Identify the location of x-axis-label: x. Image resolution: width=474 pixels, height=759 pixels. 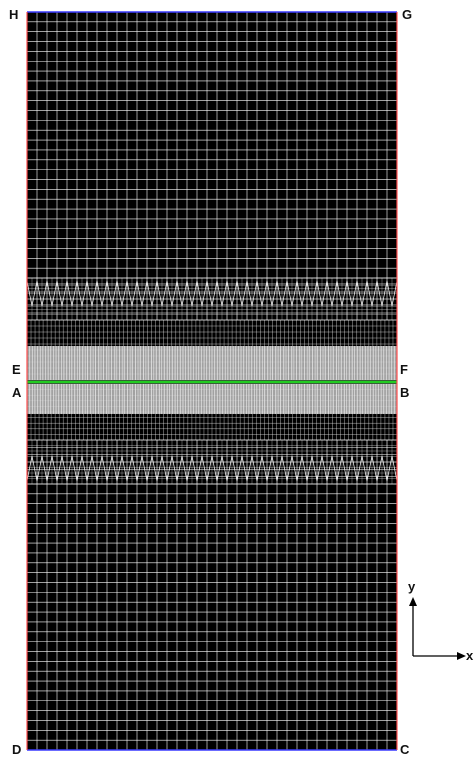
(470, 655).